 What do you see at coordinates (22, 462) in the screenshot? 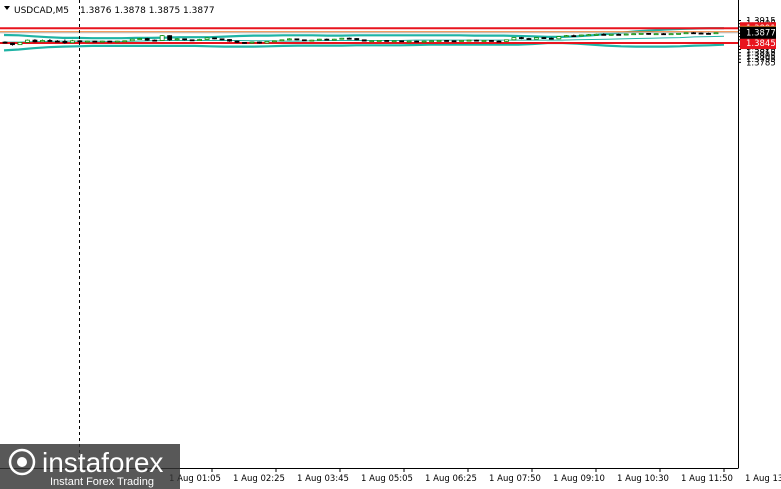
I see `instaforex-logo-icon` at bounding box center [22, 462].